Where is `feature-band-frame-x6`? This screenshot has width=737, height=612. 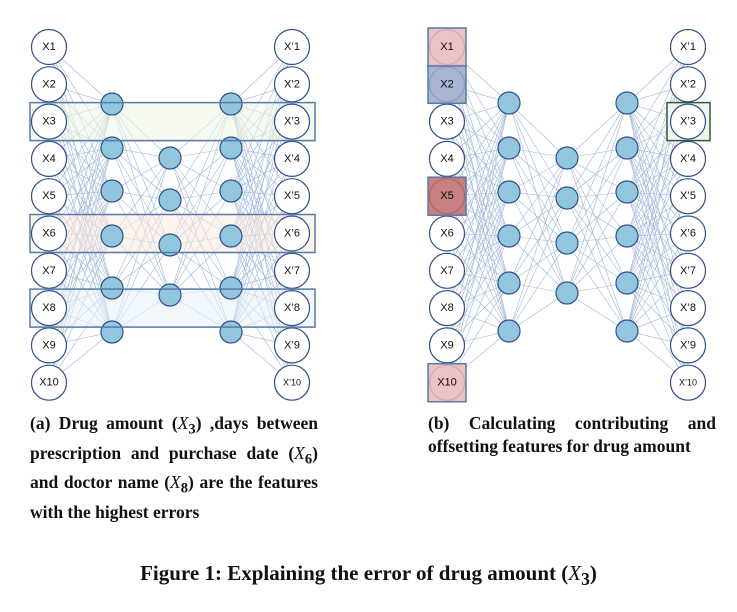
feature-band-frame-x6 is located at coordinates (172, 233).